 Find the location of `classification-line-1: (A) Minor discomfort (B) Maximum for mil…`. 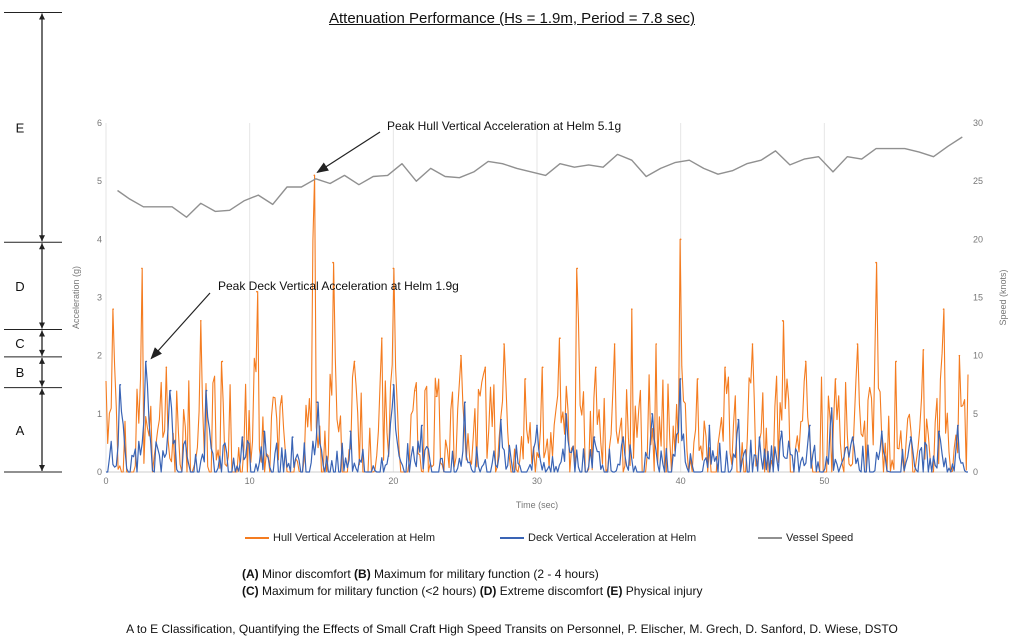

classification-line-1: (A) Minor discomfort (B) Maximum for mil… is located at coordinates (472, 574).